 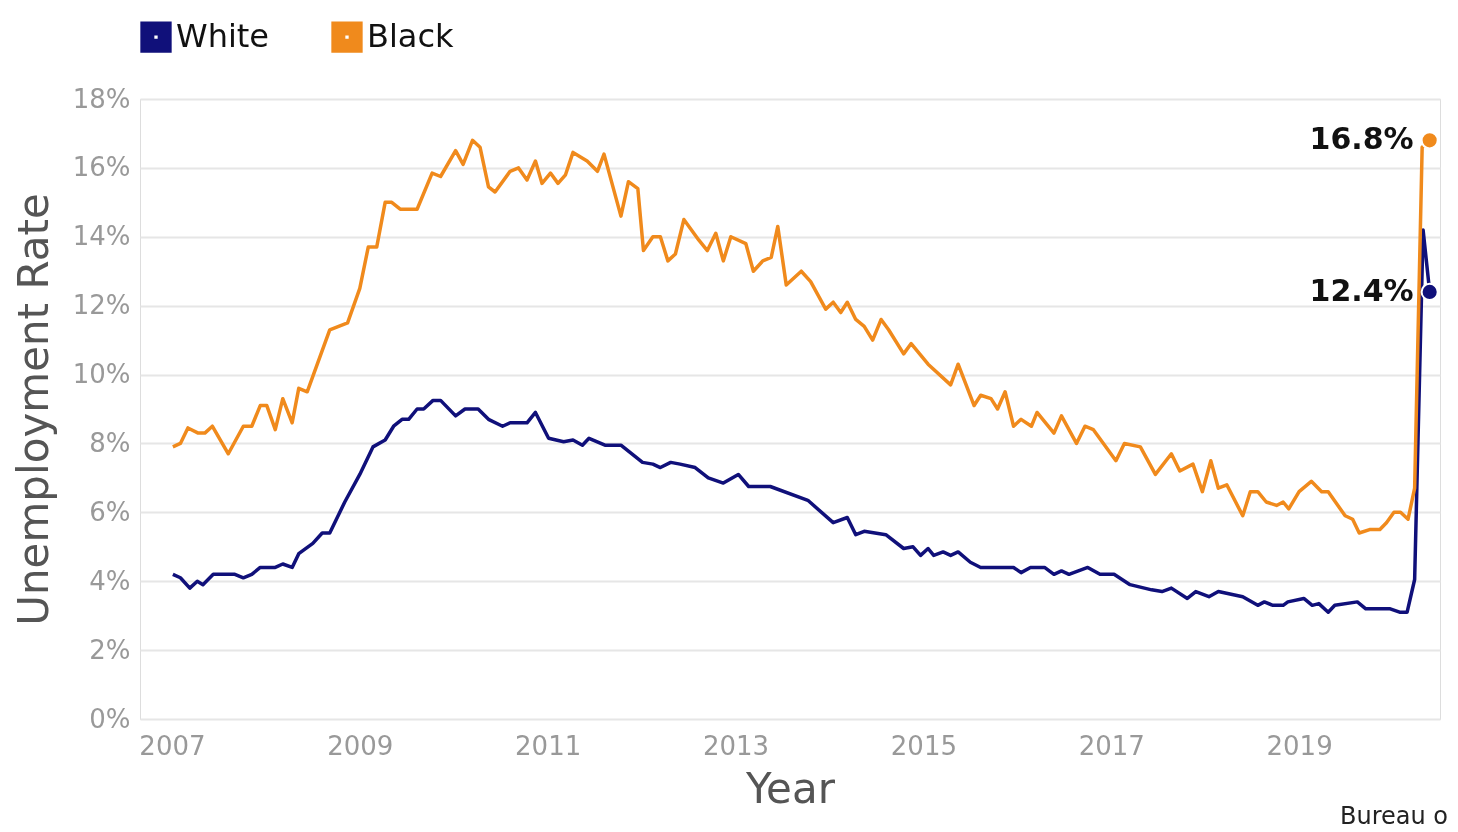 What do you see at coordinates (110, 649) in the screenshot?
I see `y-tick-label: 2%` at bounding box center [110, 649].